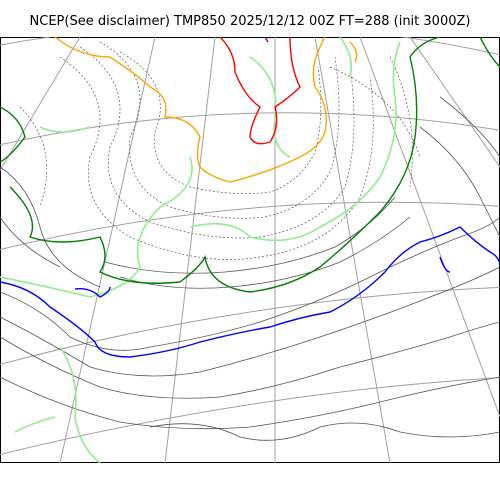  Describe the element at coordinates (266, 40) in the screenshot. I see `isotherm-purple` at that location.